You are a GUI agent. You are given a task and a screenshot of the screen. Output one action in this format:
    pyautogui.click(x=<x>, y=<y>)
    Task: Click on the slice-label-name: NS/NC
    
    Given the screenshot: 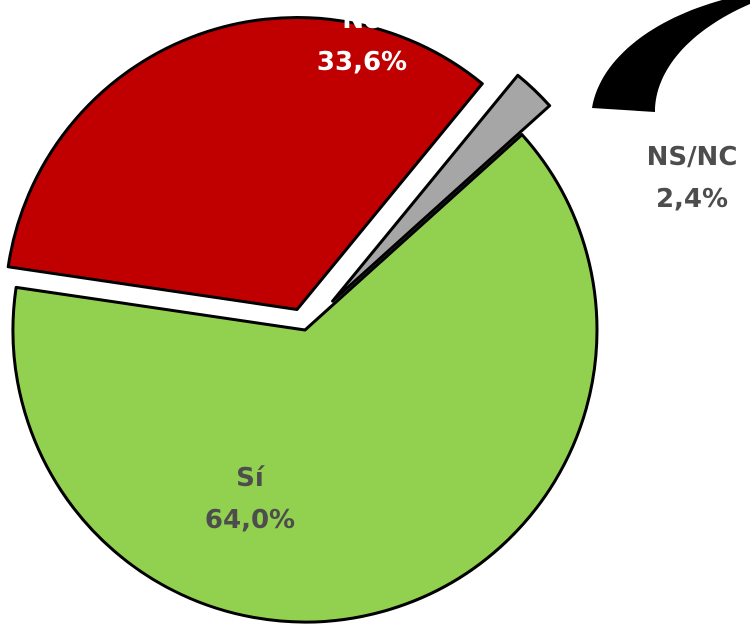 What is the action you would take?
    pyautogui.click(x=692, y=157)
    